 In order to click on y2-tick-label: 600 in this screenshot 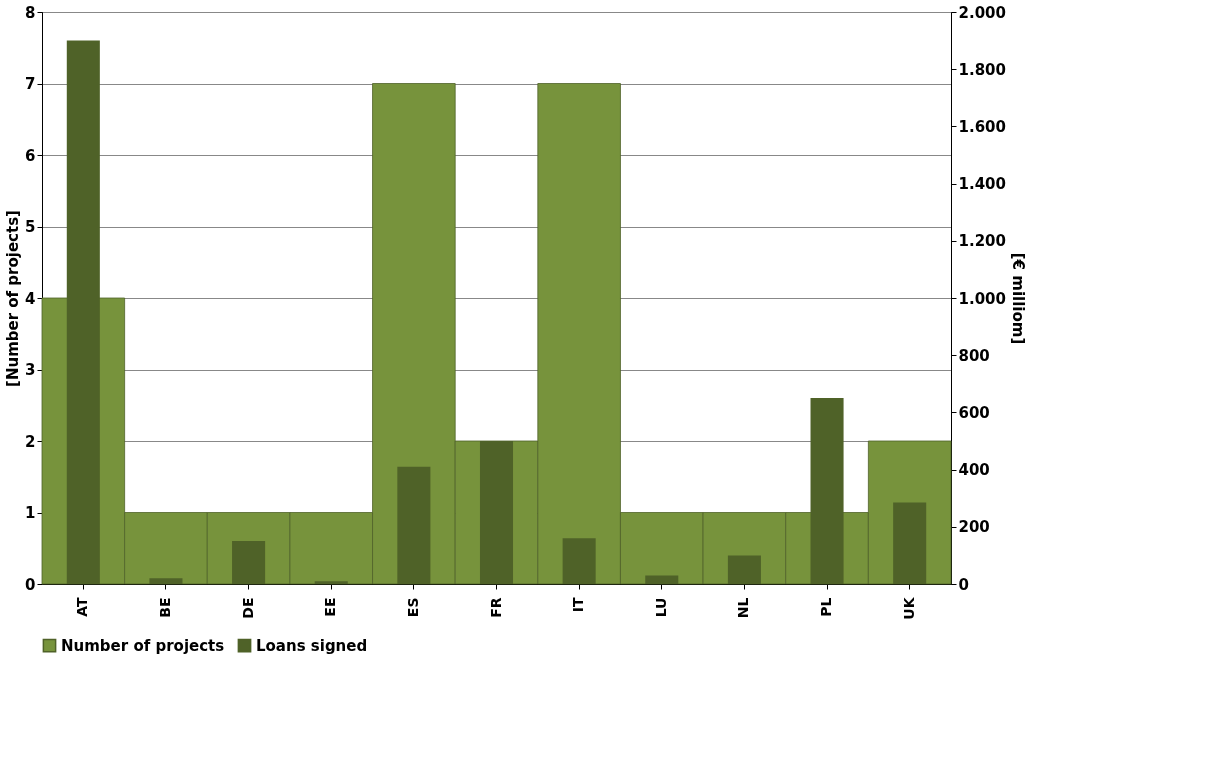, I will do `click(974, 412)`.